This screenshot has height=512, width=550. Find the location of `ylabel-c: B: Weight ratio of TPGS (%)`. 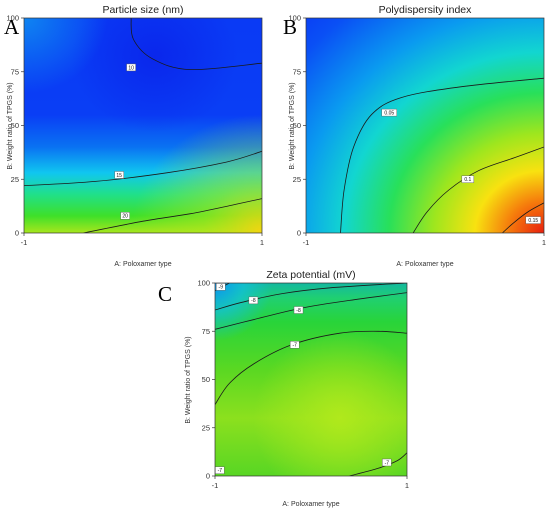

ylabel-c: B: Weight ratio of TPGS (%) is located at coordinates (188, 379).